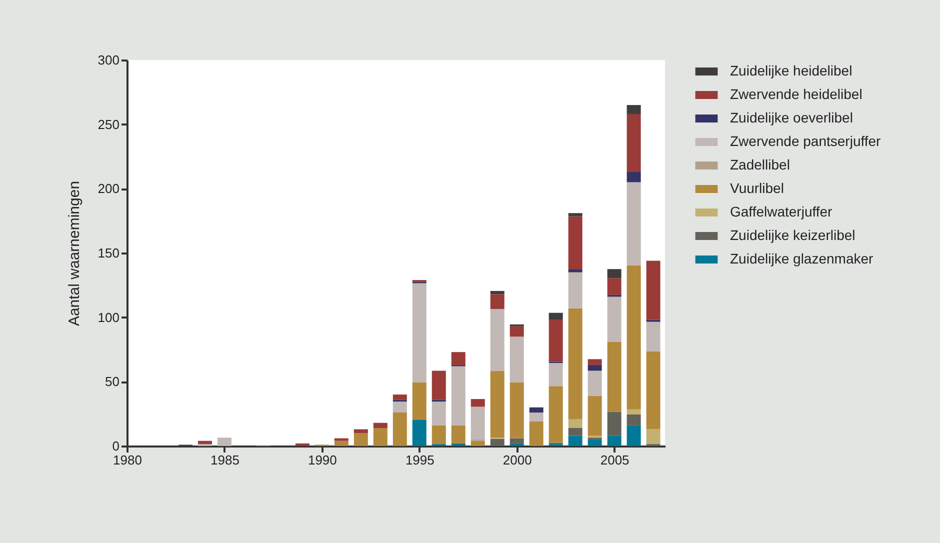 The image size is (940, 543). Describe the element at coordinates (109, 317) in the screenshot. I see `y-tick-label: 100` at that location.